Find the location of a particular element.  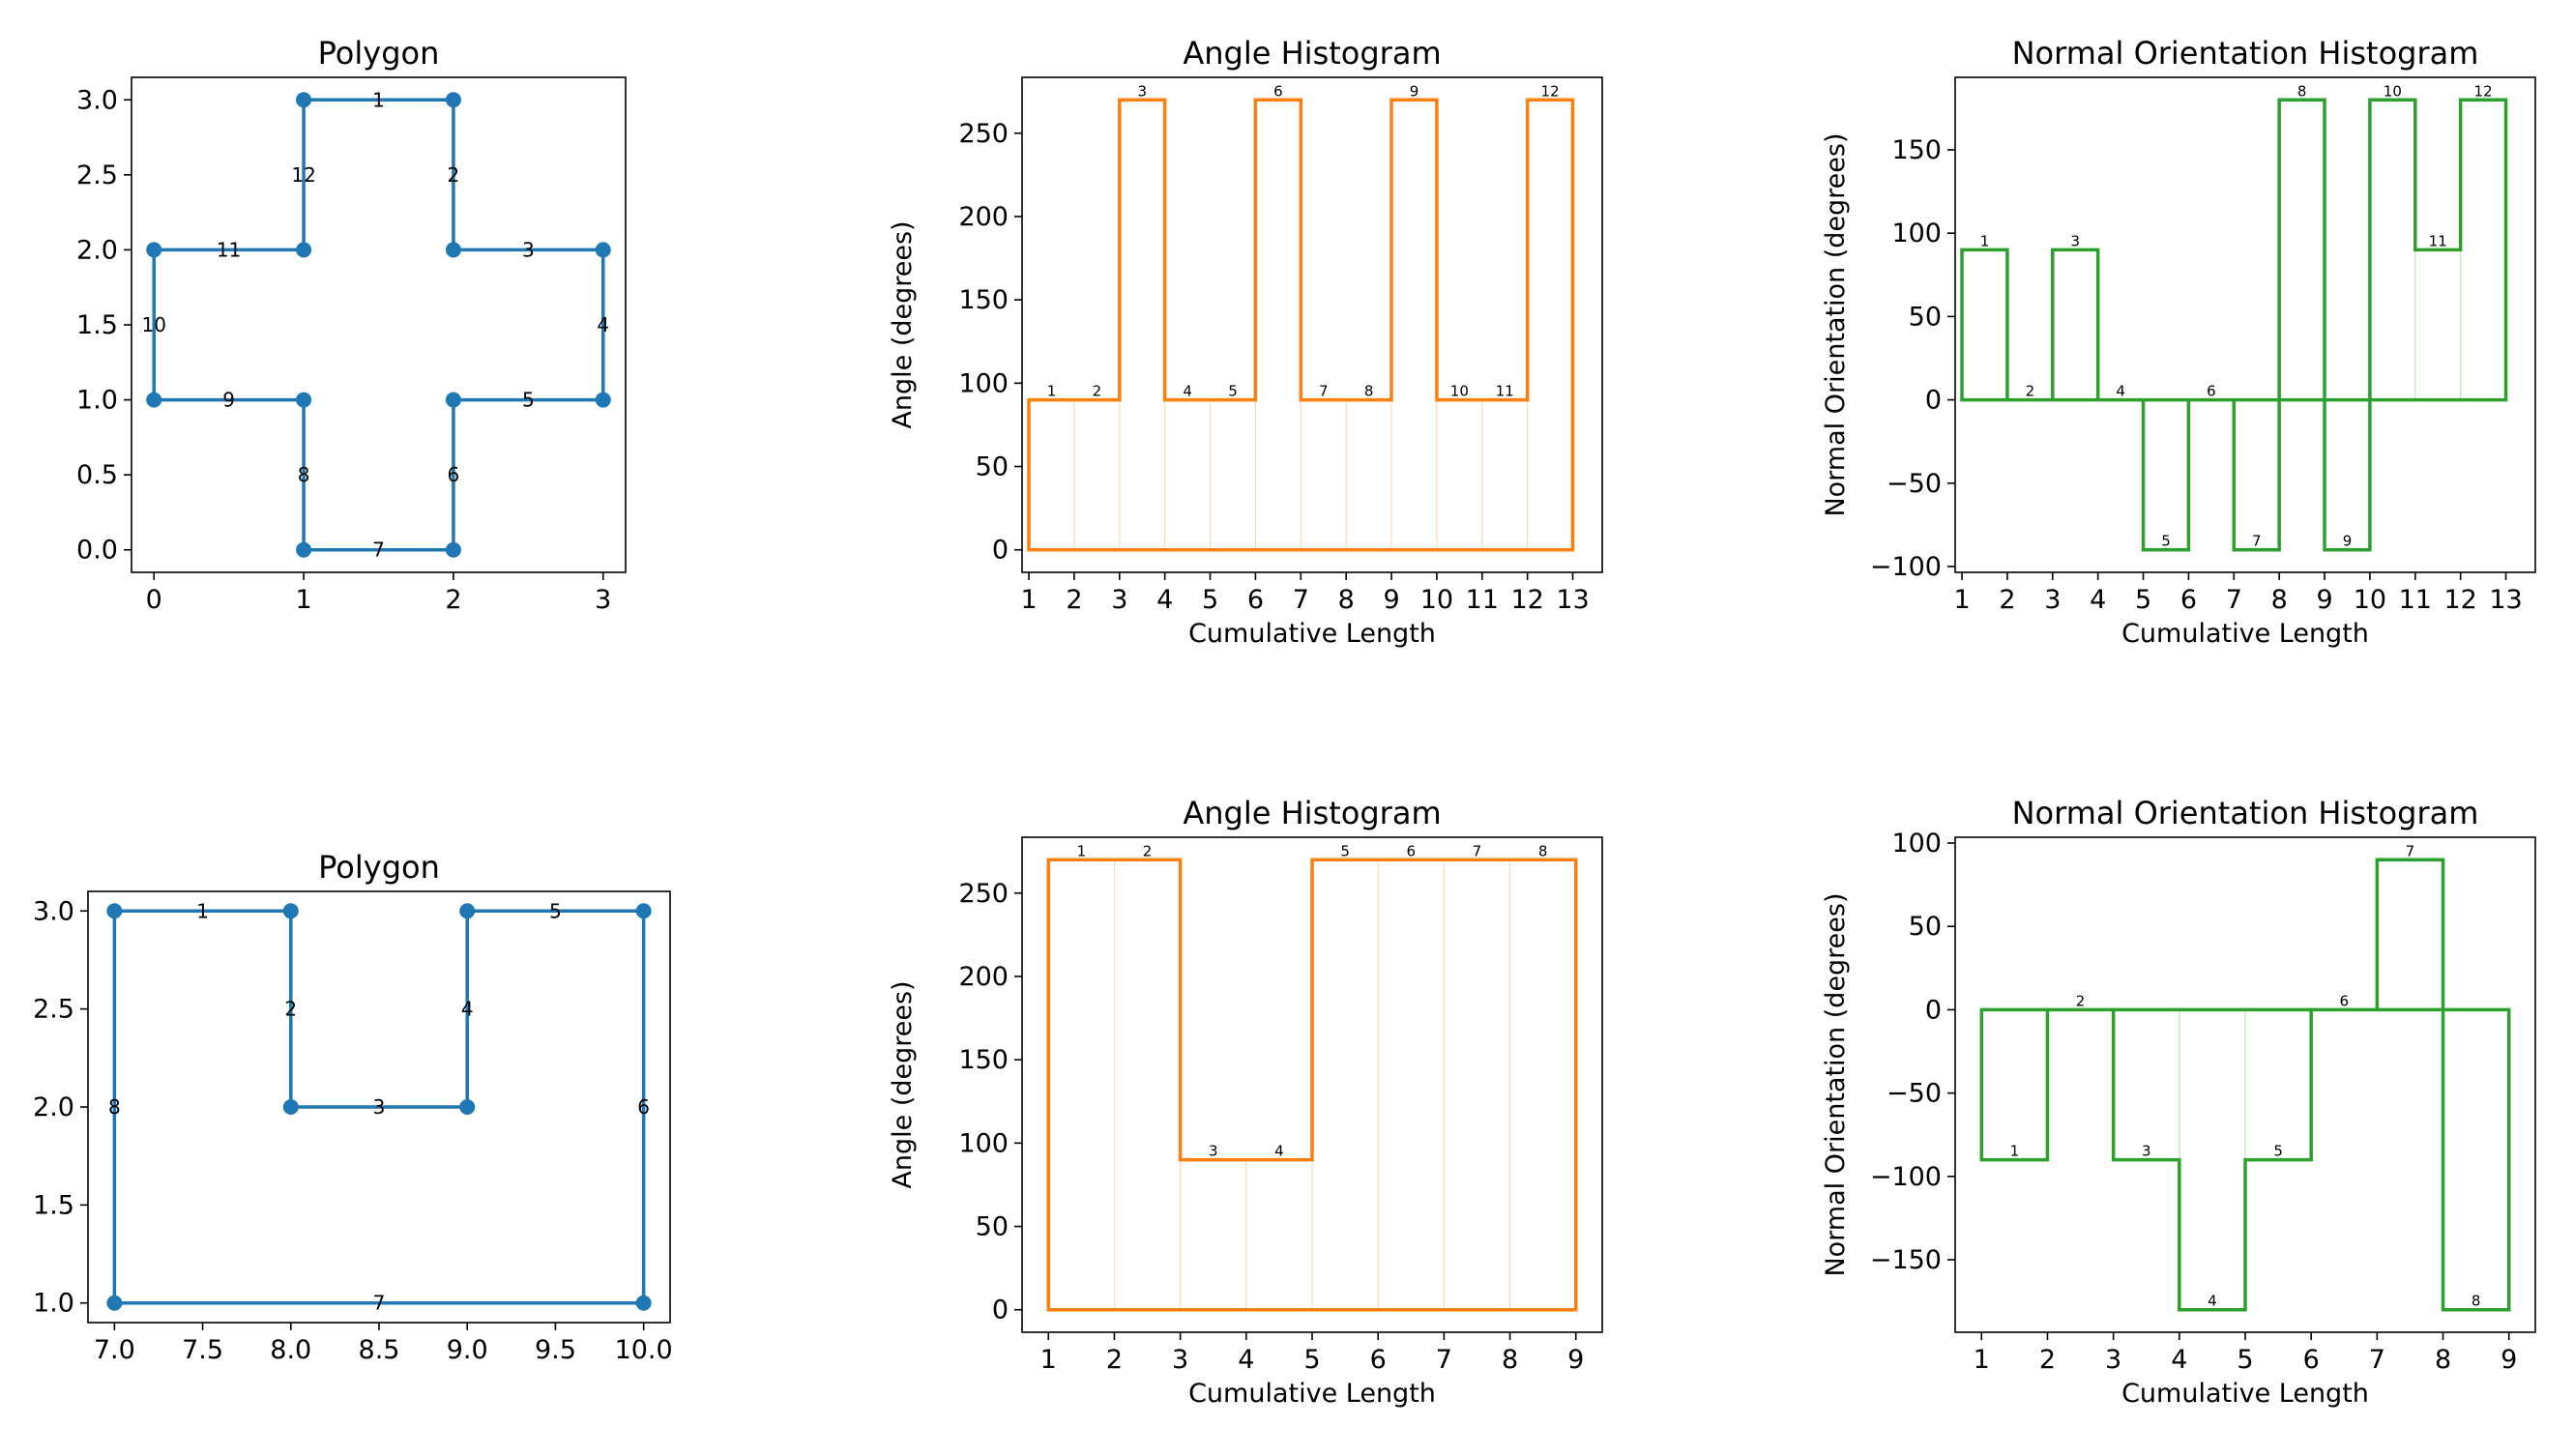

polygon-outline is located at coordinates (378, 325).